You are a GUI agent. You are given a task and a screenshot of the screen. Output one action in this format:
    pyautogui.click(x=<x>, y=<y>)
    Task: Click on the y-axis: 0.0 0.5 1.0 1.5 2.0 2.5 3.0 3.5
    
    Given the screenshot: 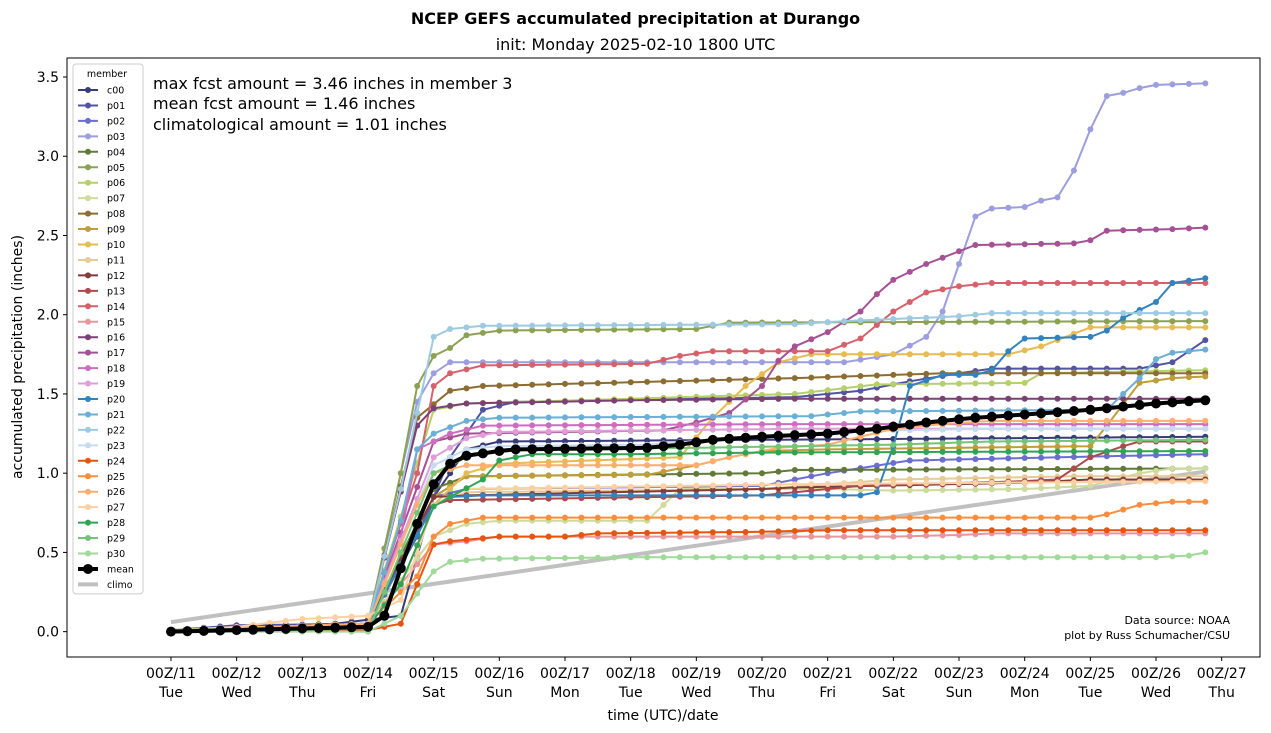 What is the action you would take?
    pyautogui.click(x=52, y=355)
    